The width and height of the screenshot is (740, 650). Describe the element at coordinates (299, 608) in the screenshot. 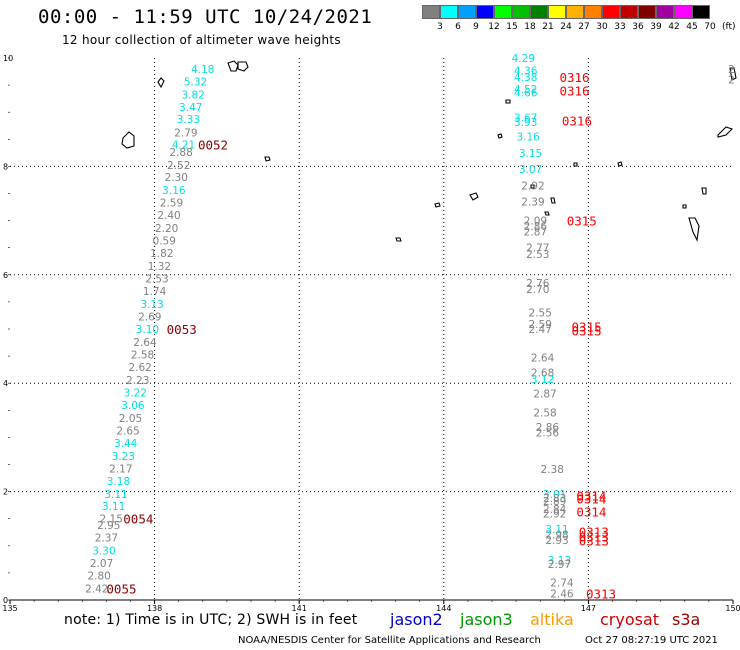

I see `x-tick-label: 141` at that location.